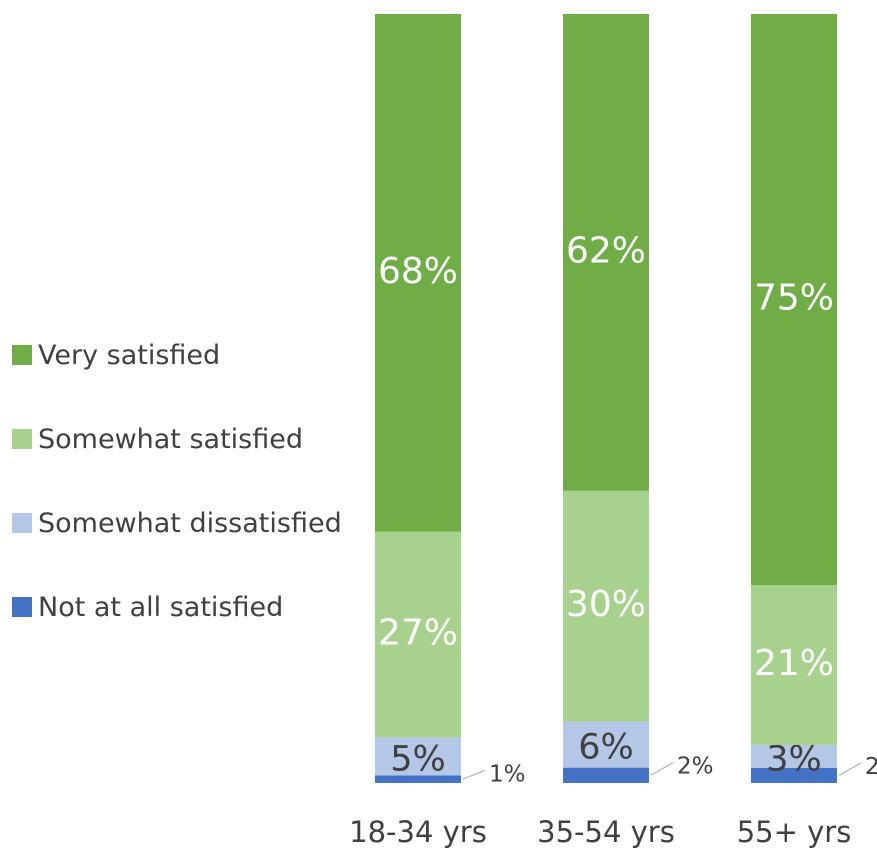 The height and width of the screenshot is (848, 877). Describe the element at coordinates (418, 831) in the screenshot. I see `category-label: 18-34 yrs` at that location.